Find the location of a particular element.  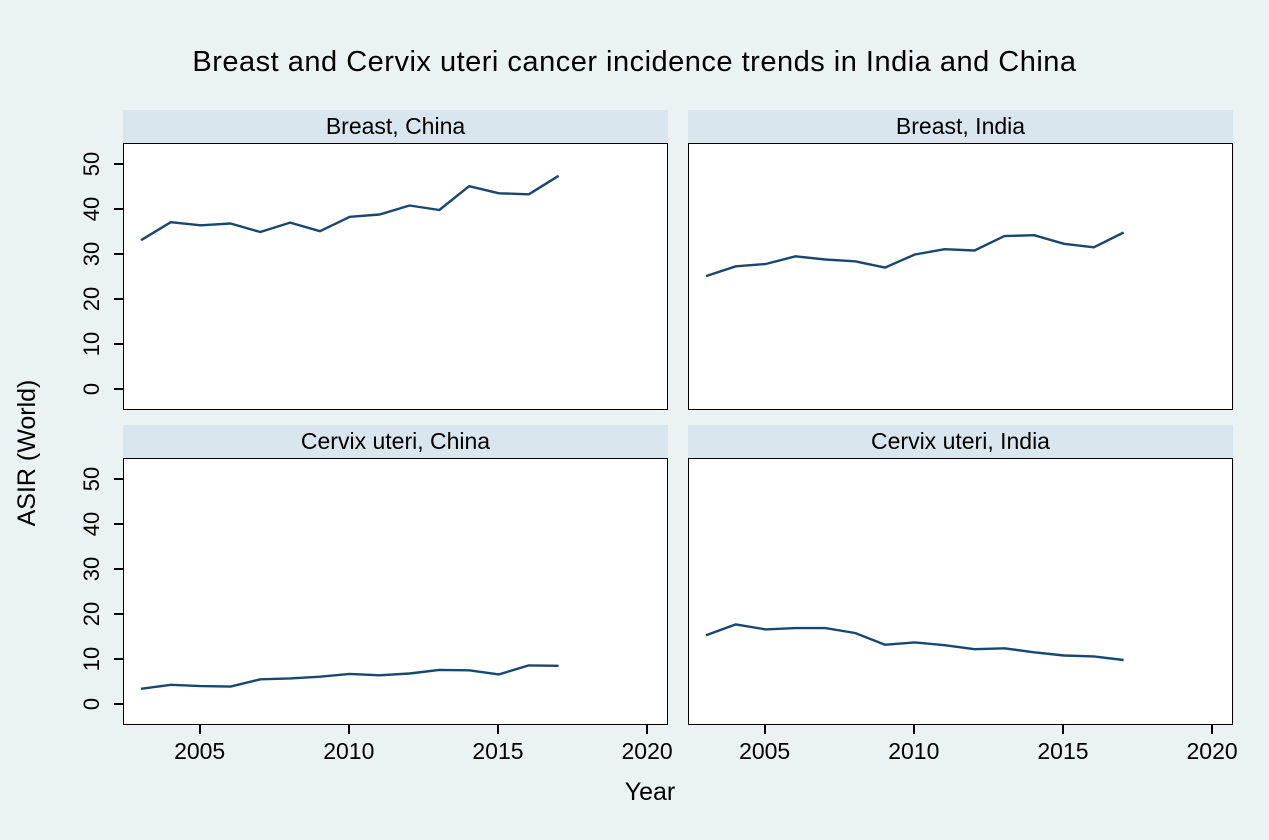

plot-area-breast-india is located at coordinates (960, 276).